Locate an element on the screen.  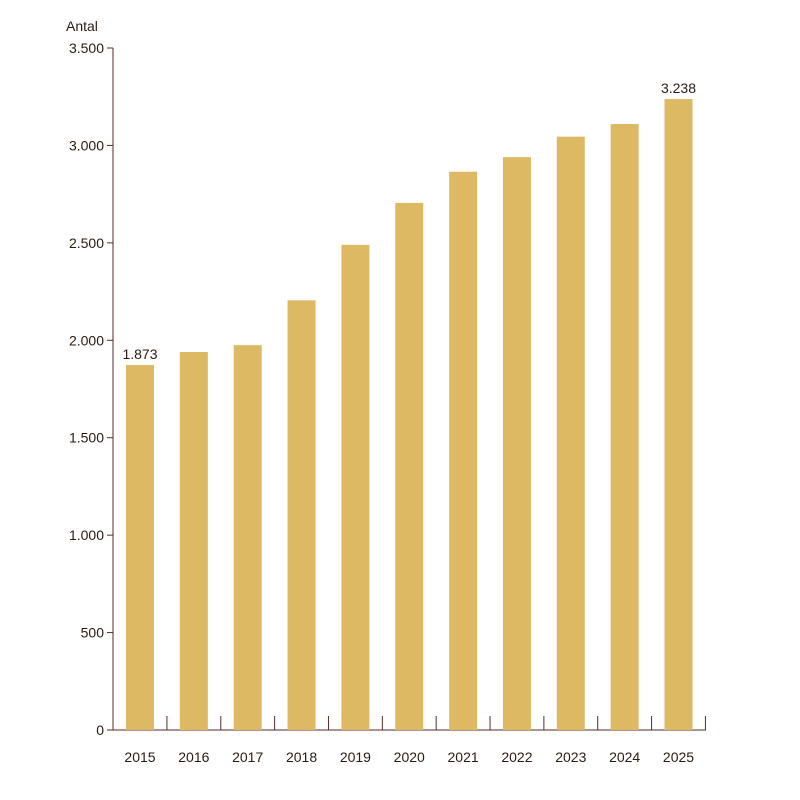
x-tick-label: 2021 is located at coordinates (463, 757).